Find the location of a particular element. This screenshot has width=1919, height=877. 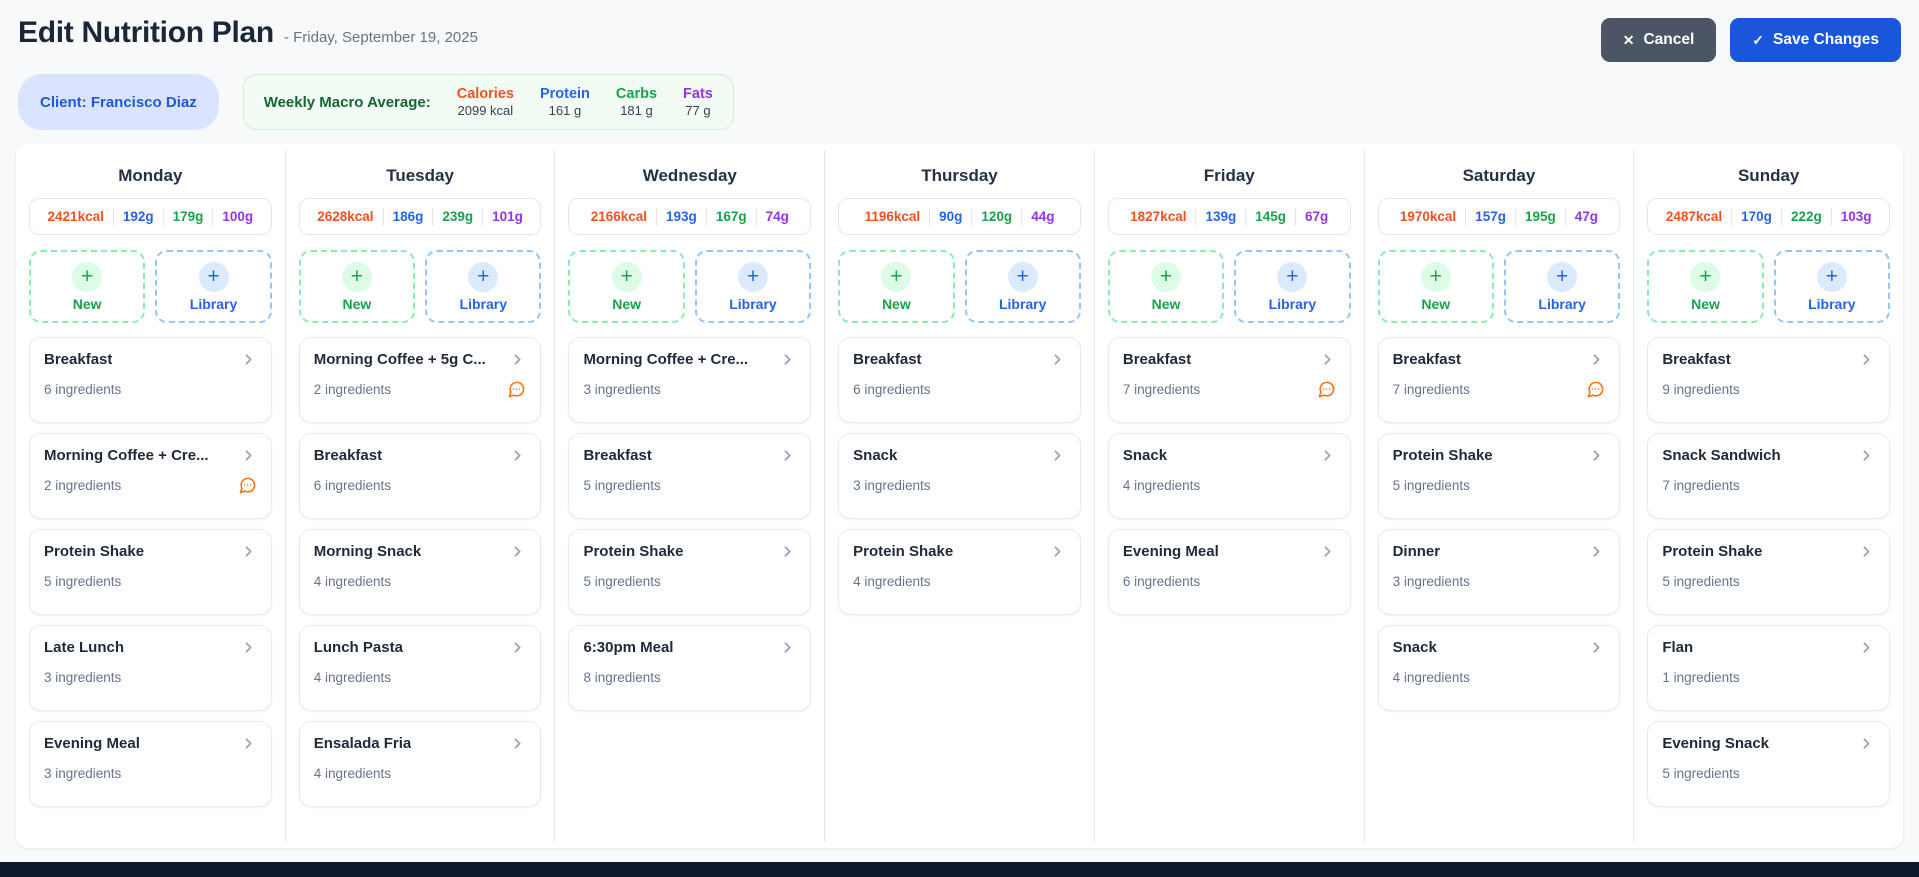

meal-card: Snack Sandwich 7 ingredients is located at coordinates (1769, 476).